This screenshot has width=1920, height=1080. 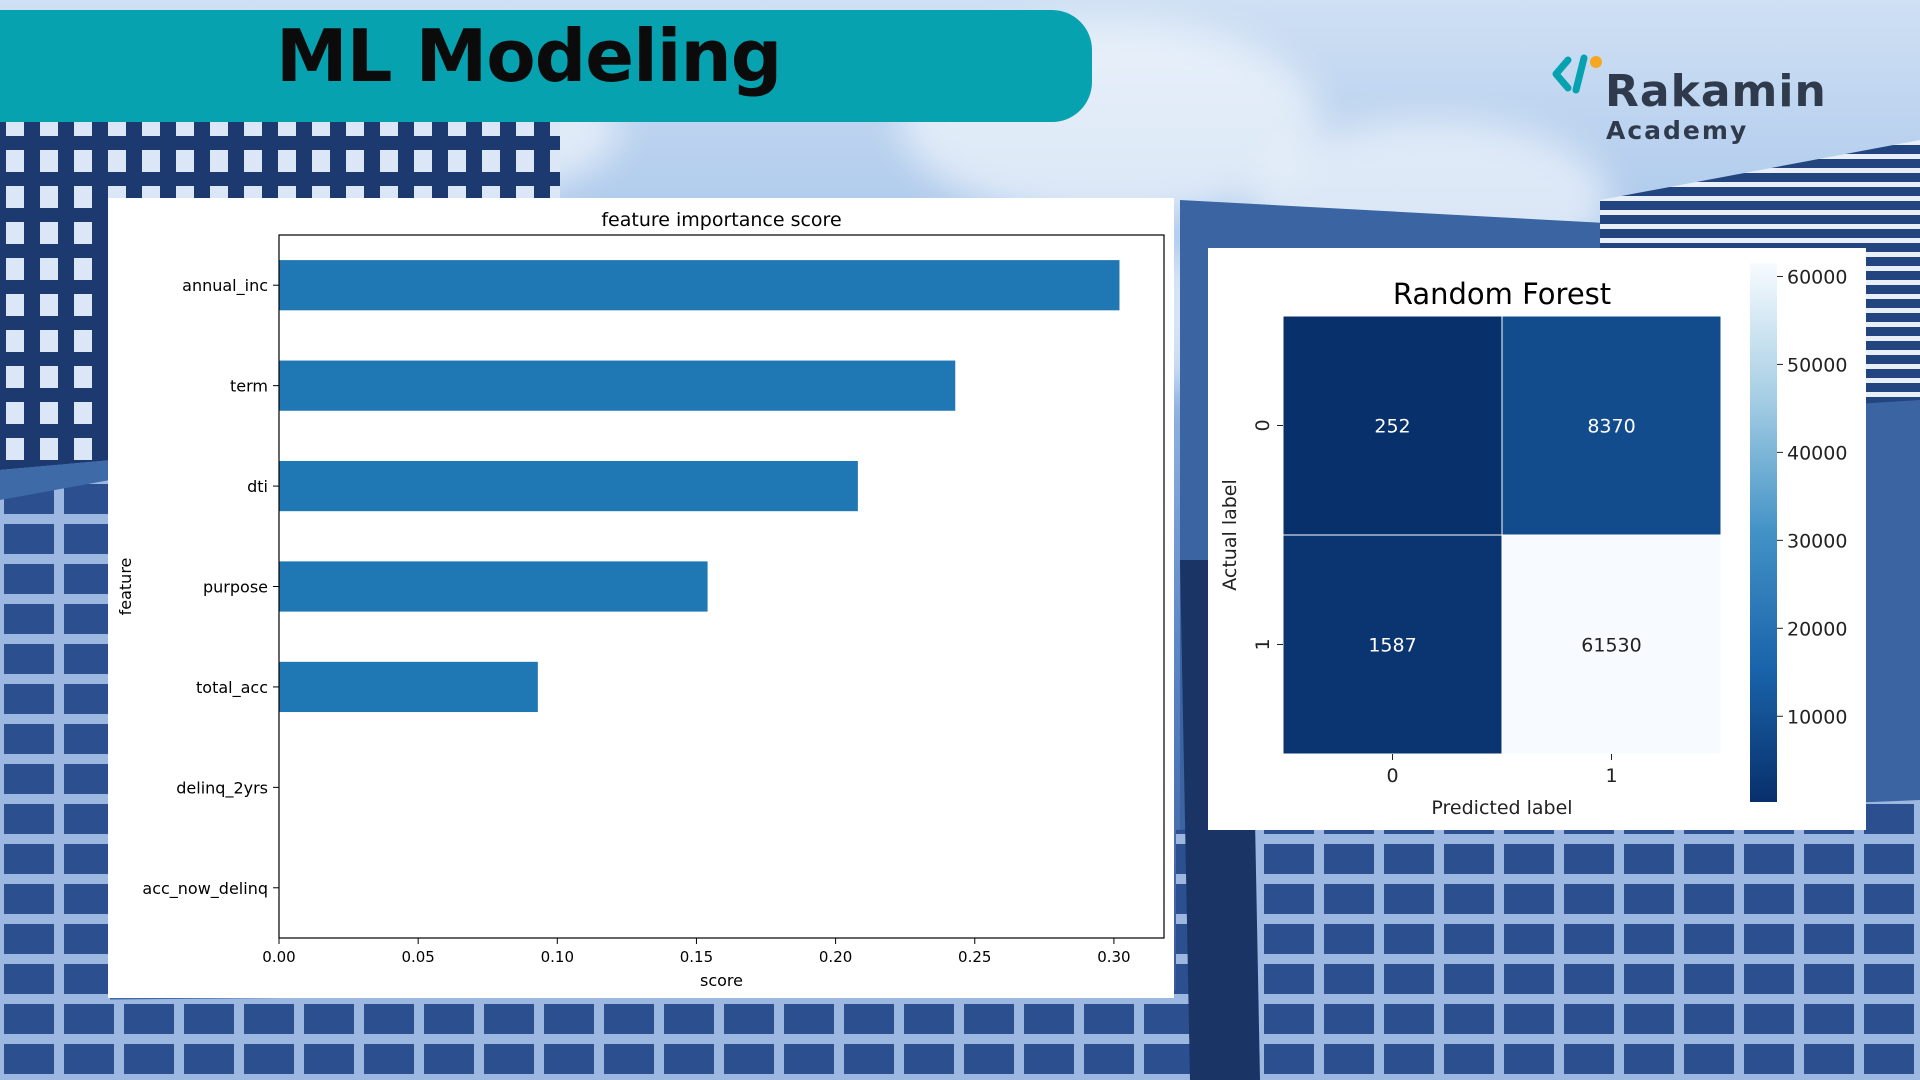 I want to click on colorbar, so click(x=1763, y=532).